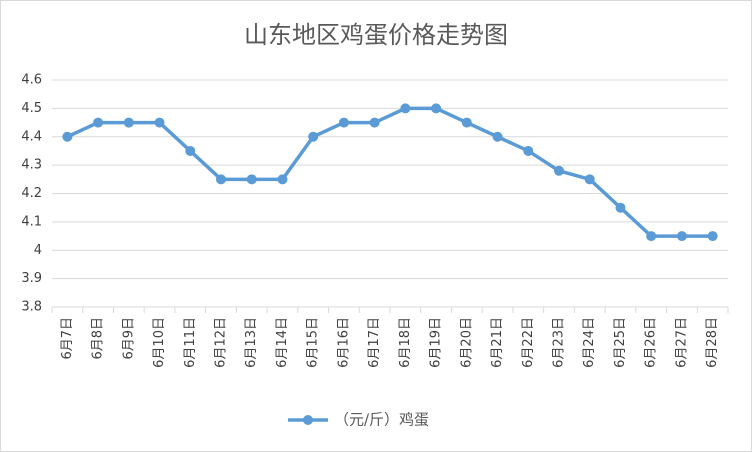 This screenshot has height=452, width=752. Describe the element at coordinates (221, 342) in the screenshot. I see `x-tick-label: 6月12日` at that location.